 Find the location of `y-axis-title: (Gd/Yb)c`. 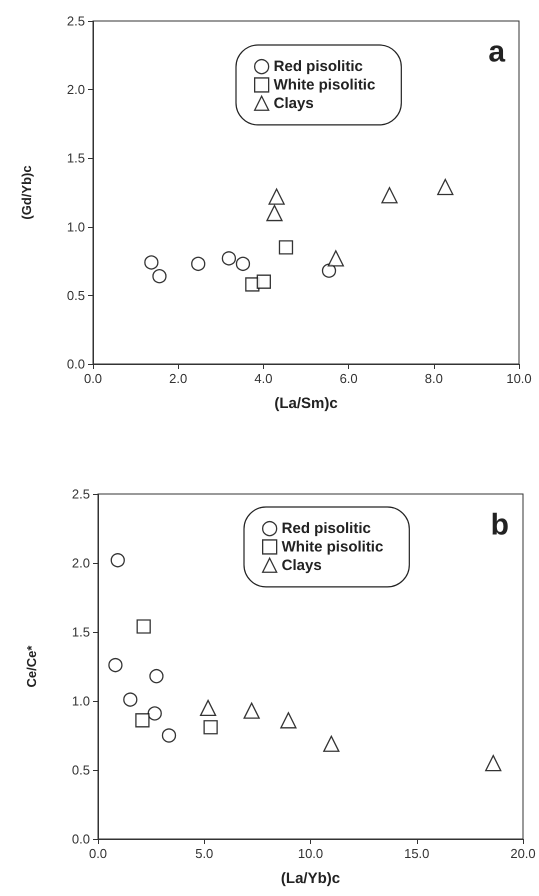

y-axis-title: (Gd/Yb)c is located at coordinates (26, 192).